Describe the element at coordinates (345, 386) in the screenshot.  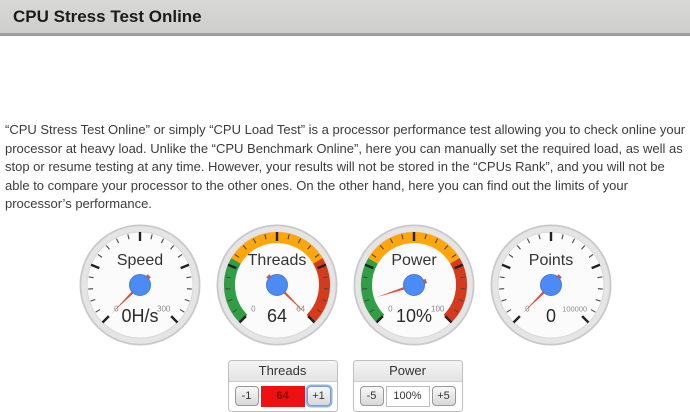
I see `control-panels-row: Threads -1 64 +1 Power -5 100% +5` at that location.